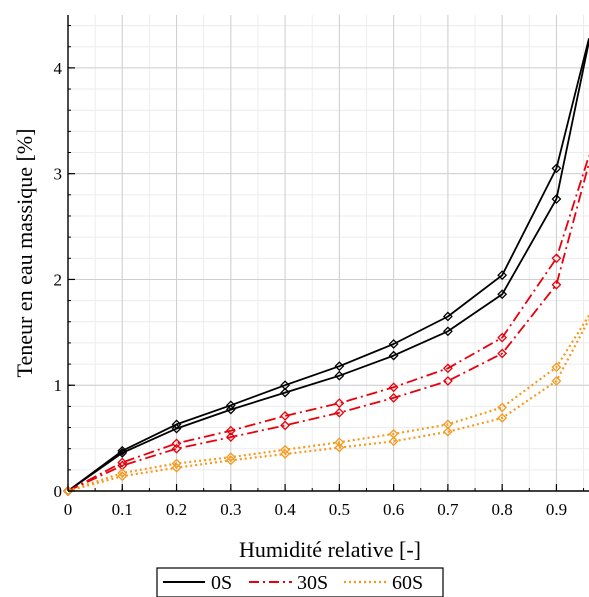 This screenshot has height=597, width=589. I want to click on x-tick-label: 0.8, so click(502, 509).